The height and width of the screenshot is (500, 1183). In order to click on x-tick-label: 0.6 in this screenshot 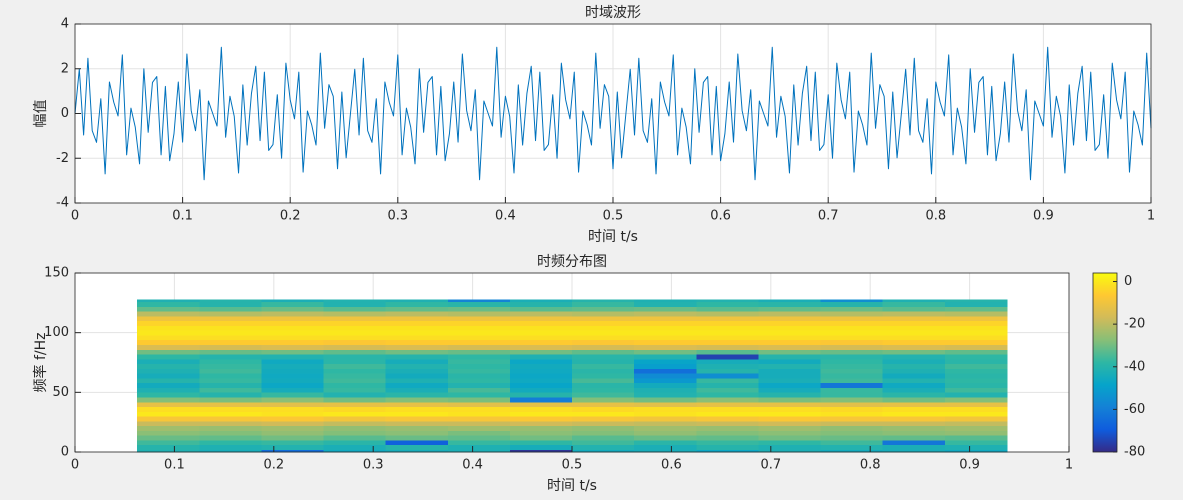, I will do `click(671, 465)`.